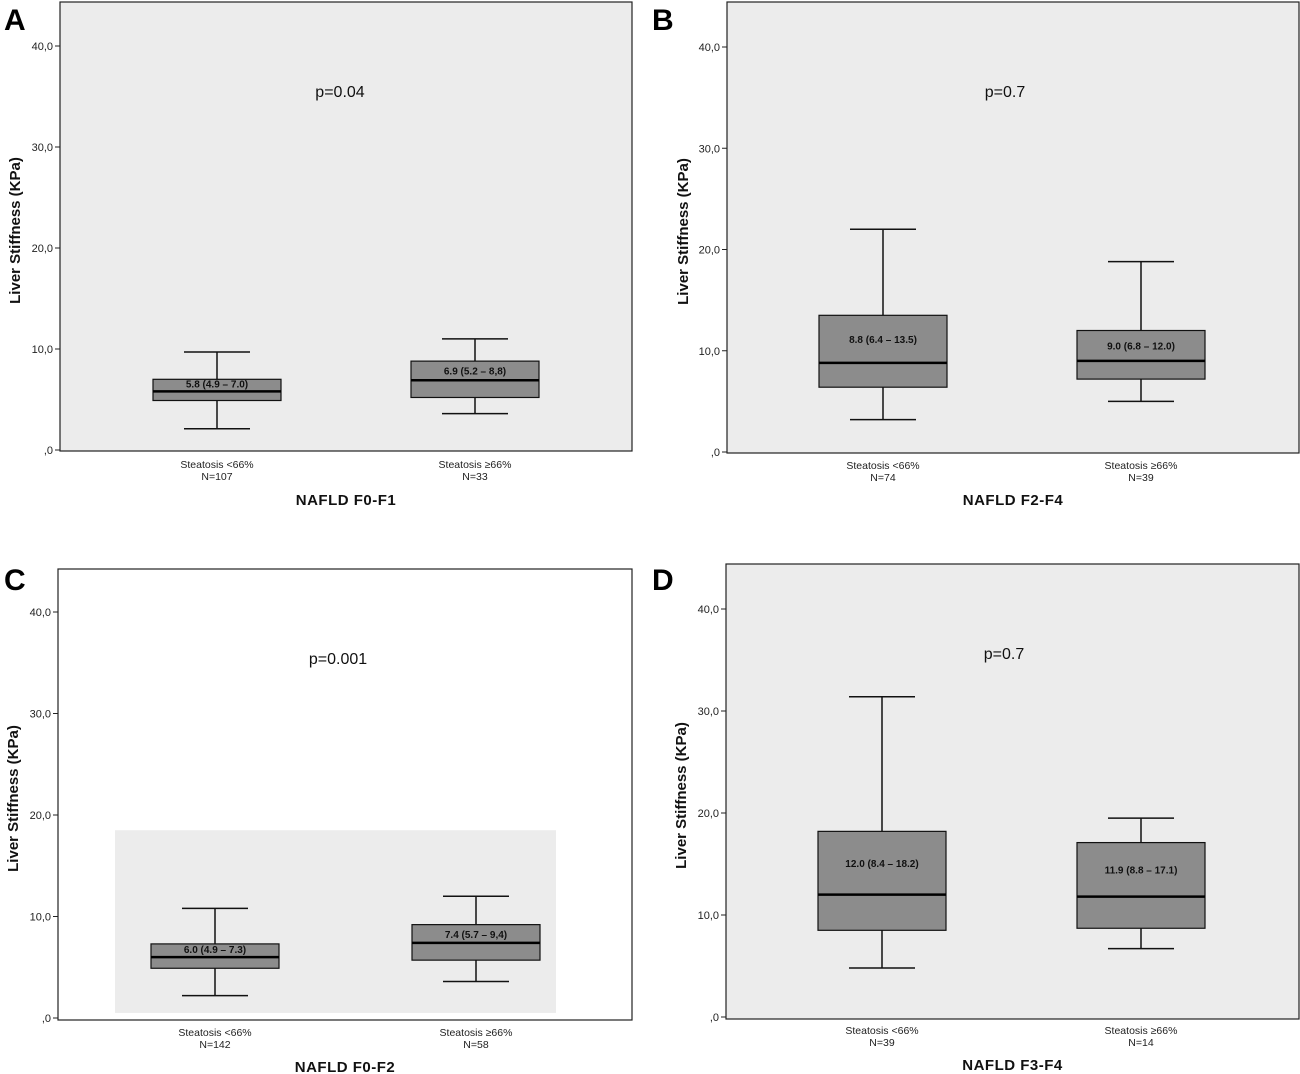 This screenshot has height=1074, width=1300. What do you see at coordinates (881, 864) in the screenshot?
I see `box-value-label: 12.0 (8.4 – 18.2)` at bounding box center [881, 864].